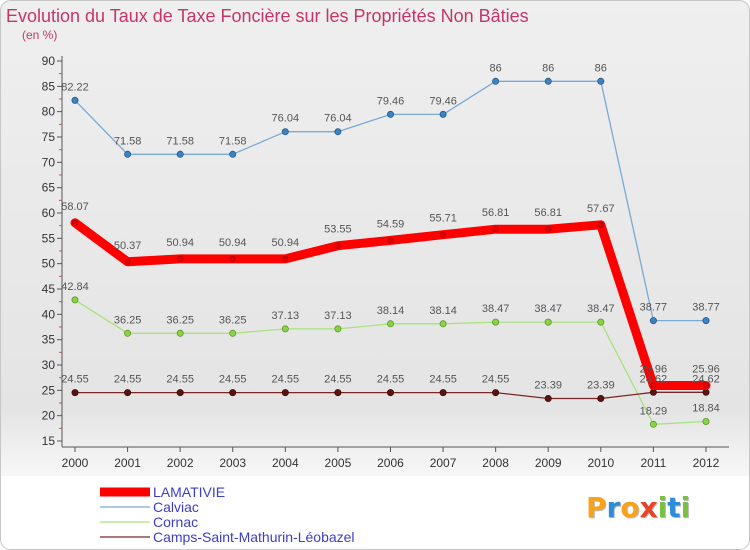  What do you see at coordinates (443, 101) in the screenshot?
I see `data-label-calviac: 79.46` at bounding box center [443, 101].